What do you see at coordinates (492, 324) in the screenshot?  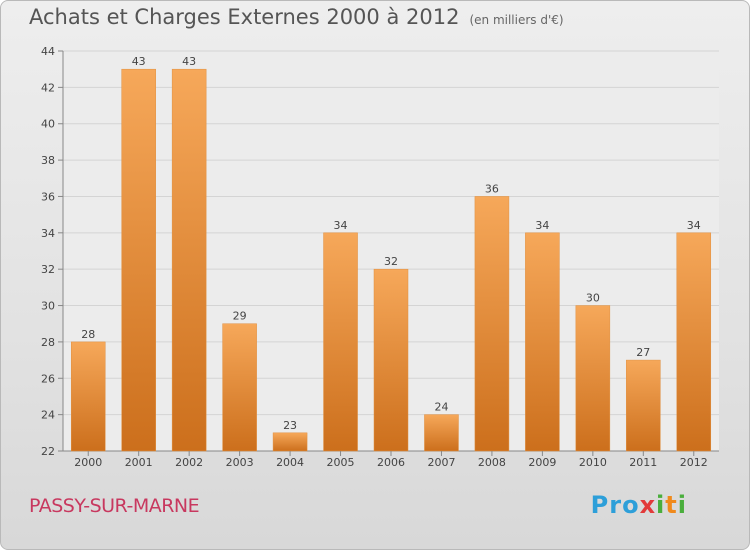 I see `bar-2008` at bounding box center [492, 324].